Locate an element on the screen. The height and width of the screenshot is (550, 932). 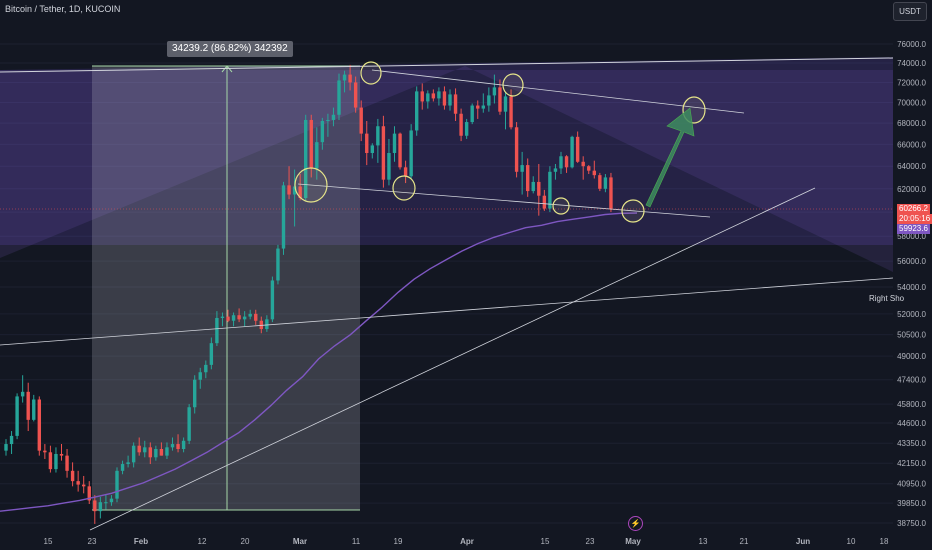
price-tick-label: 76000.0 is located at coordinates (911, 44).